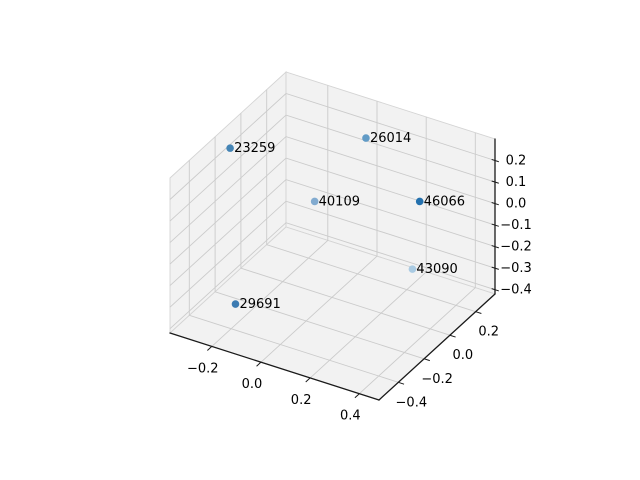 The image size is (640, 480). Describe the element at coordinates (437, 379) in the screenshot. I see `y-tick-label: −0.2` at that location.